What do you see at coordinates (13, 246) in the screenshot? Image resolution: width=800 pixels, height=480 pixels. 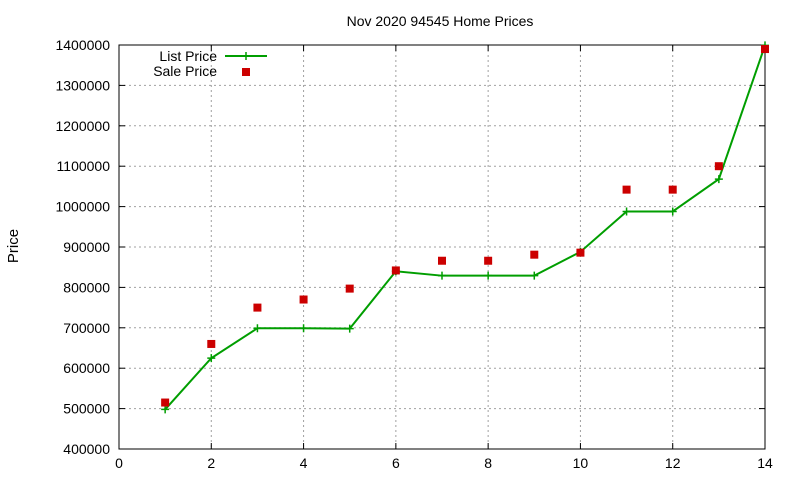 I see `y-axis-label: Price` at bounding box center [13, 246].